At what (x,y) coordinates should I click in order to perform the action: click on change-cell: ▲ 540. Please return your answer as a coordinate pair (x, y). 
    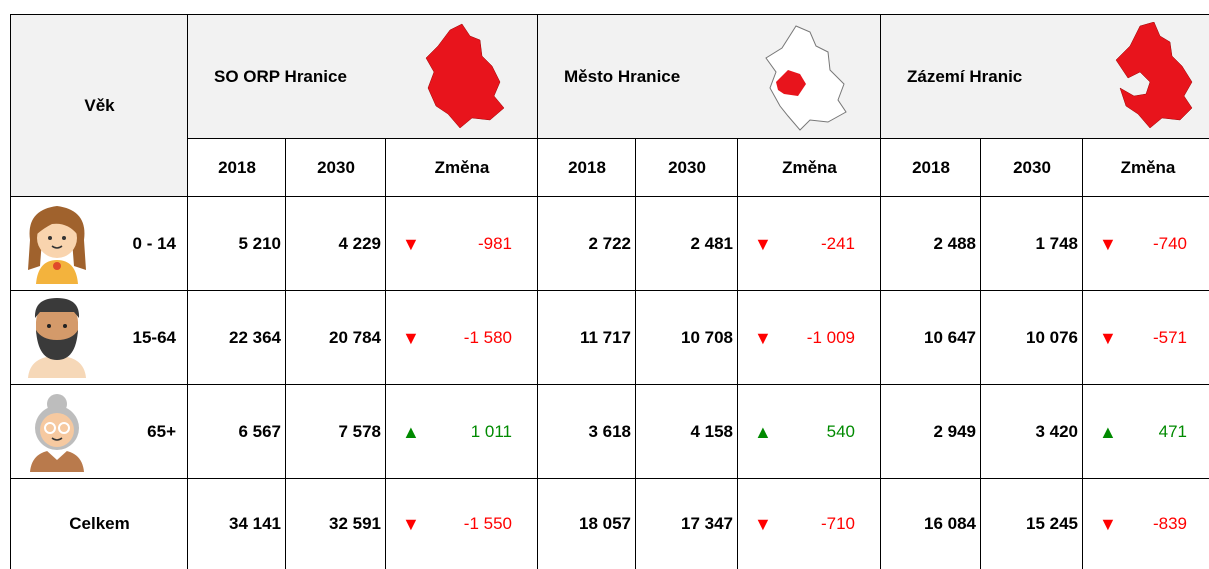
    Looking at the image, I should click on (809, 431).